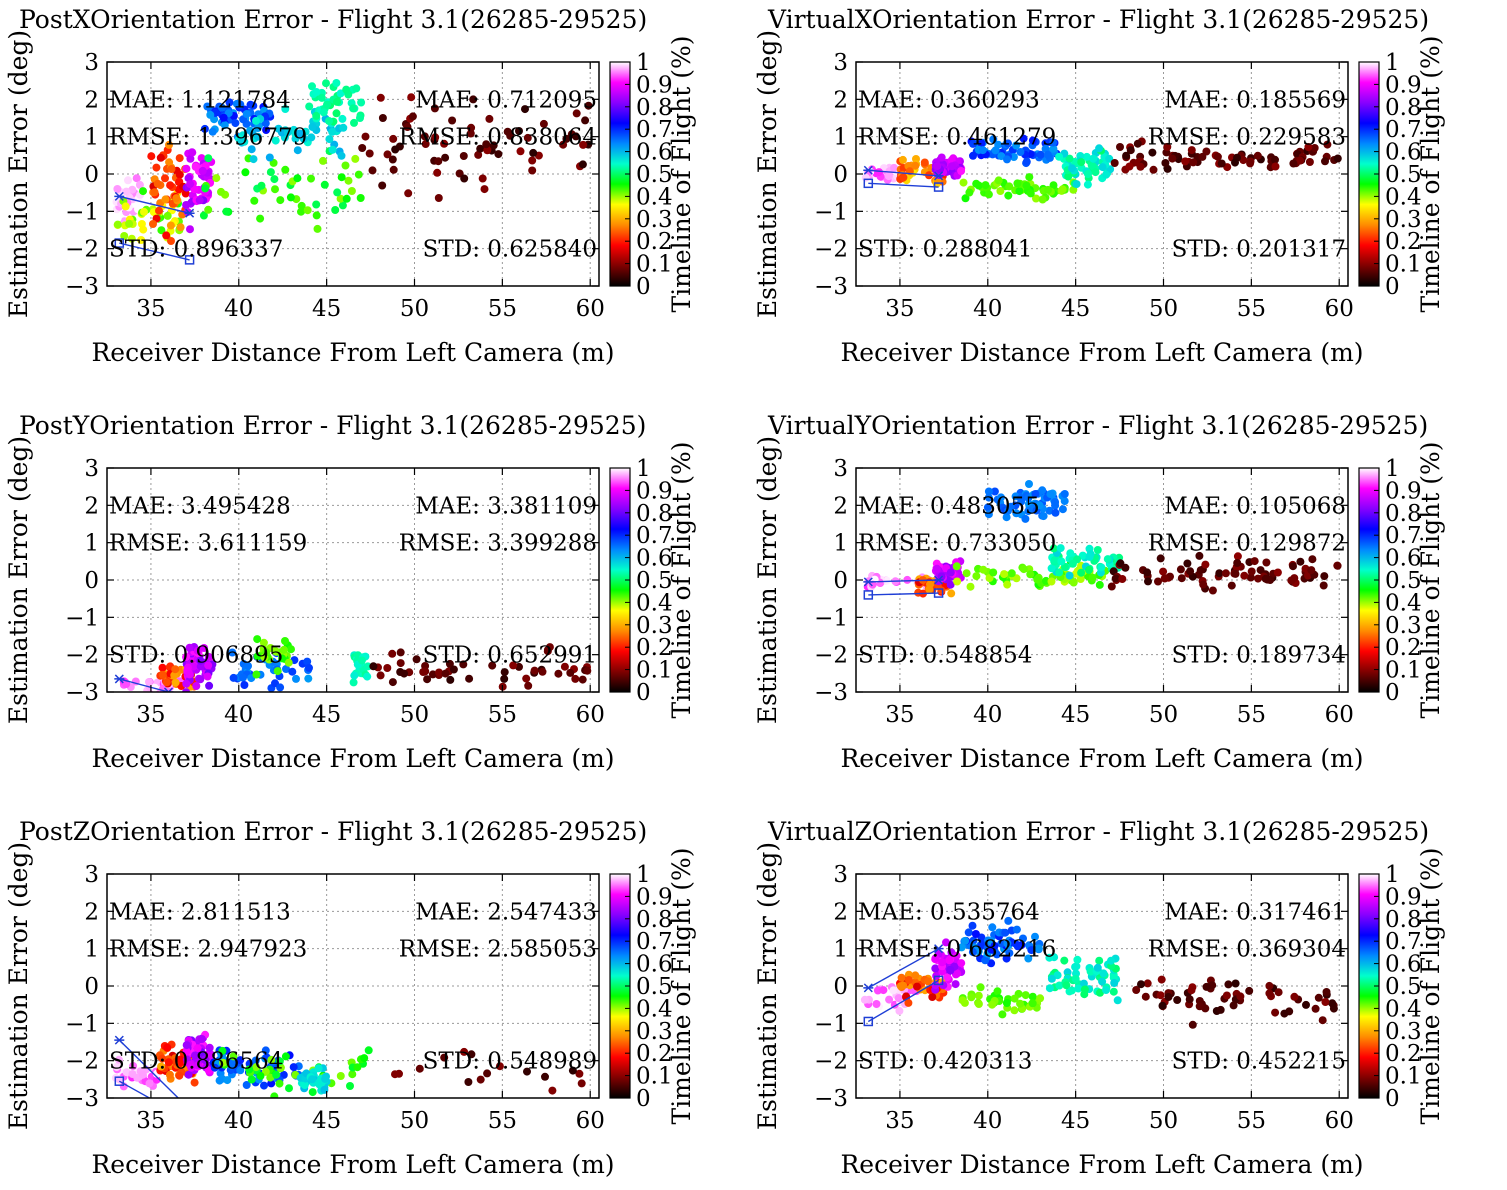  I want to click on y-tick-label: 2, so click(840, 100).